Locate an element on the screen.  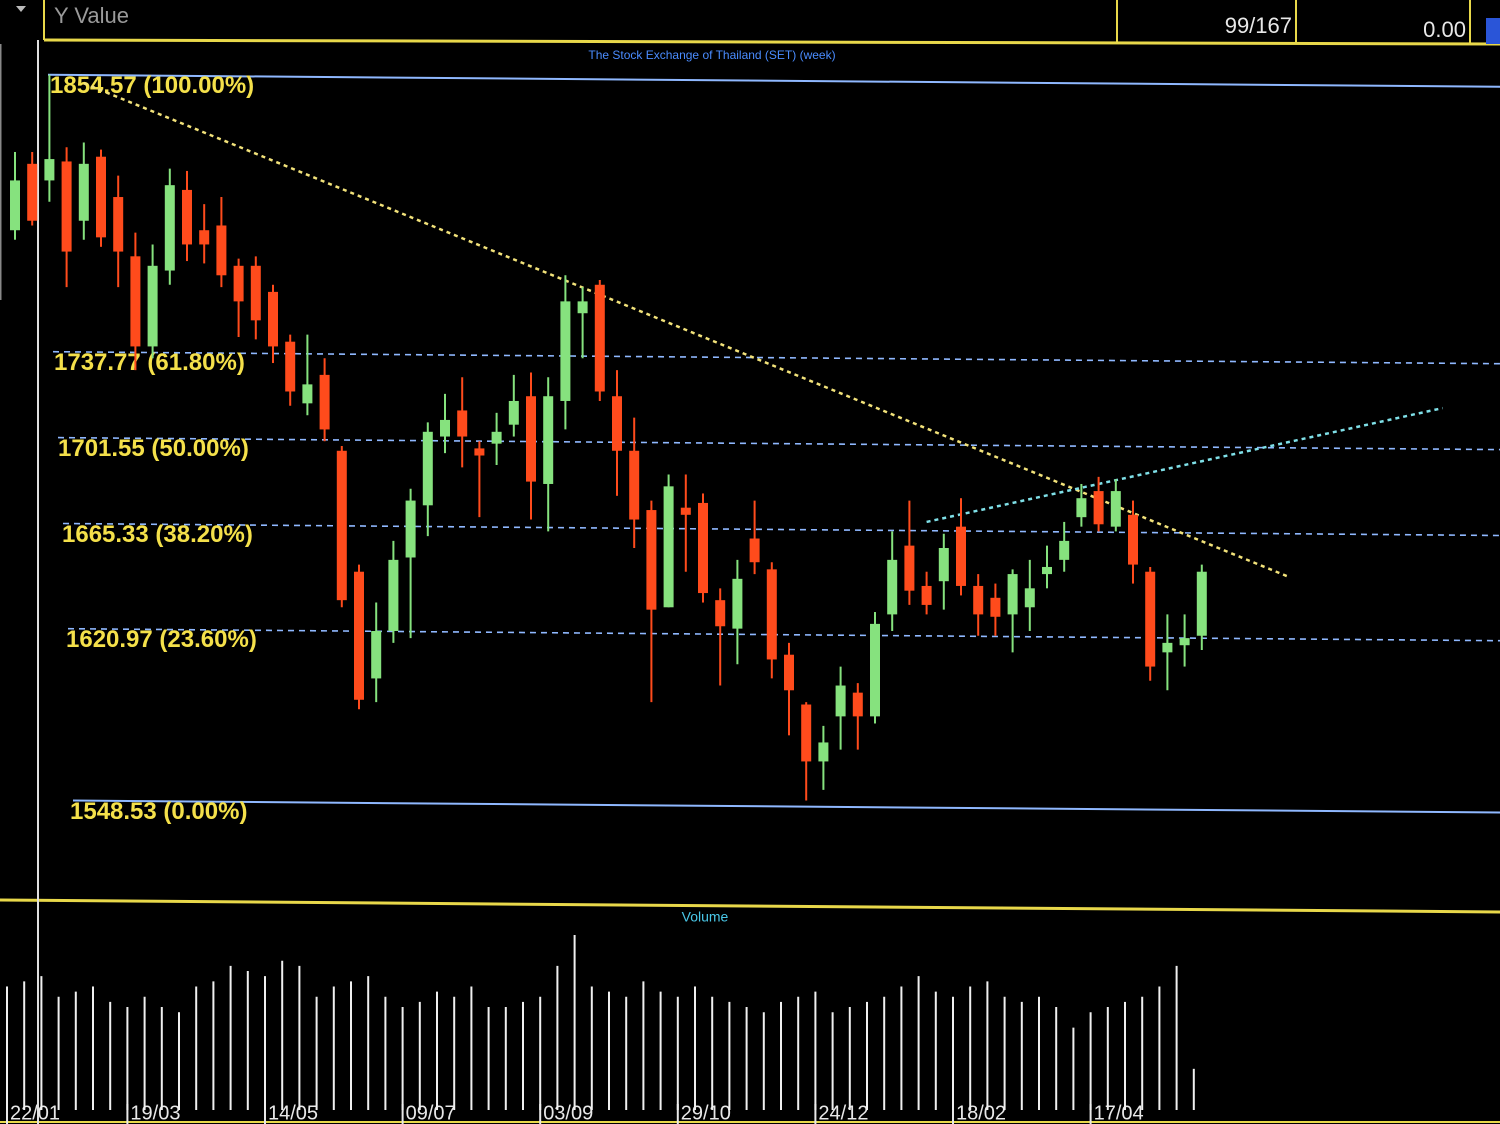
header-bar is located at coordinates (750, 22).